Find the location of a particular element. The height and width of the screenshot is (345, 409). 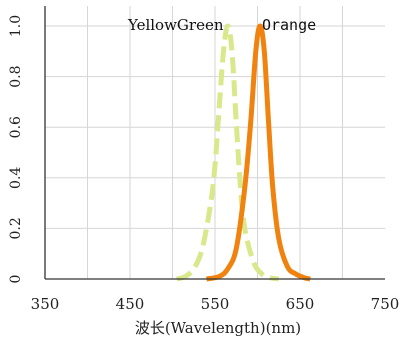

series-label-yellowgreen: YellowGreen is located at coordinates (175, 25).